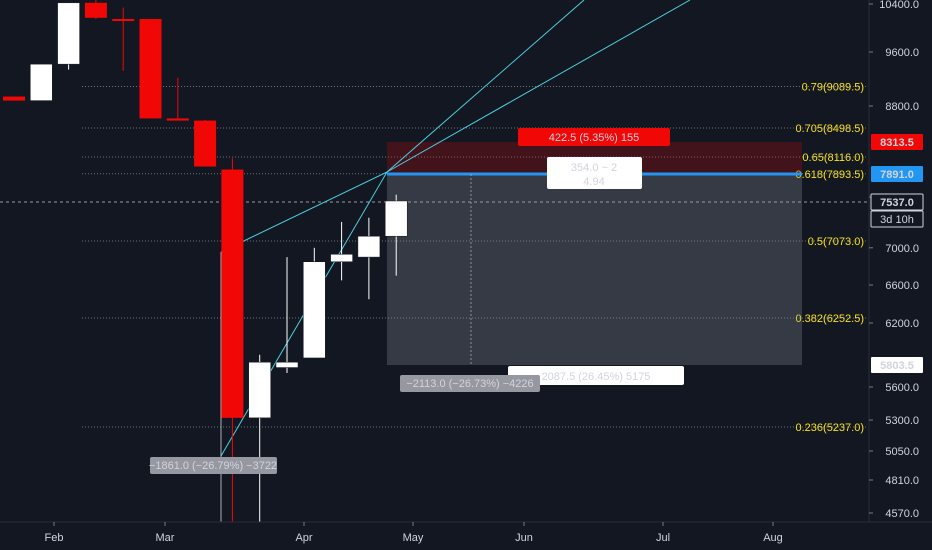 This screenshot has height=550, width=932. I want to click on fib-level-label: 0.236(5237.0), so click(830, 428).